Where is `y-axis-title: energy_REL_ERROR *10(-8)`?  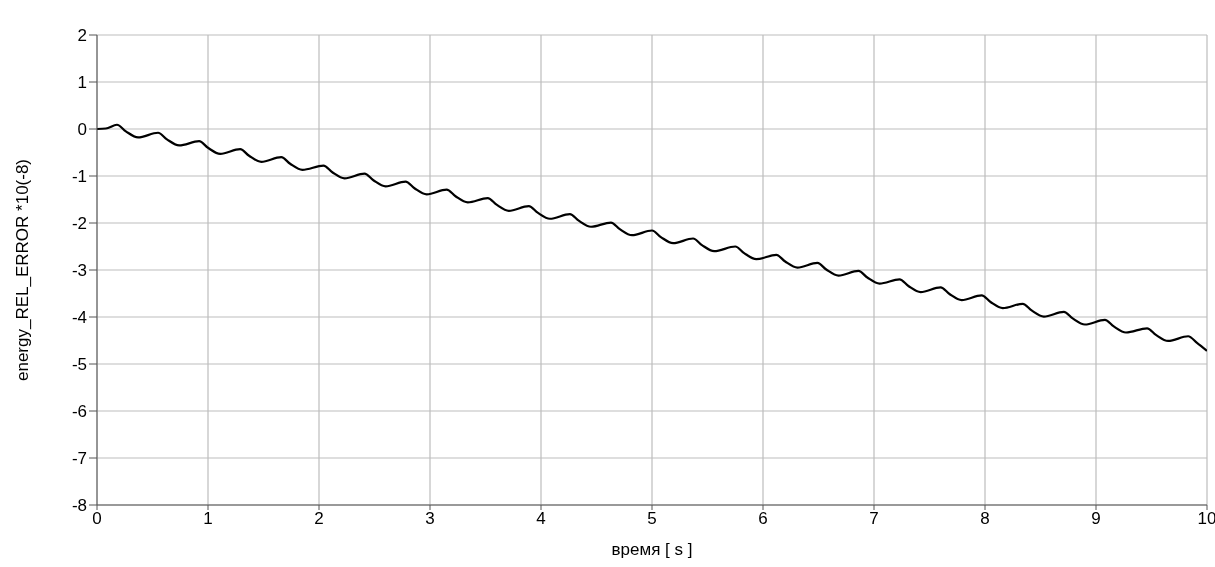 y-axis-title: energy_REL_ERROR *10(-8) is located at coordinates (23, 270).